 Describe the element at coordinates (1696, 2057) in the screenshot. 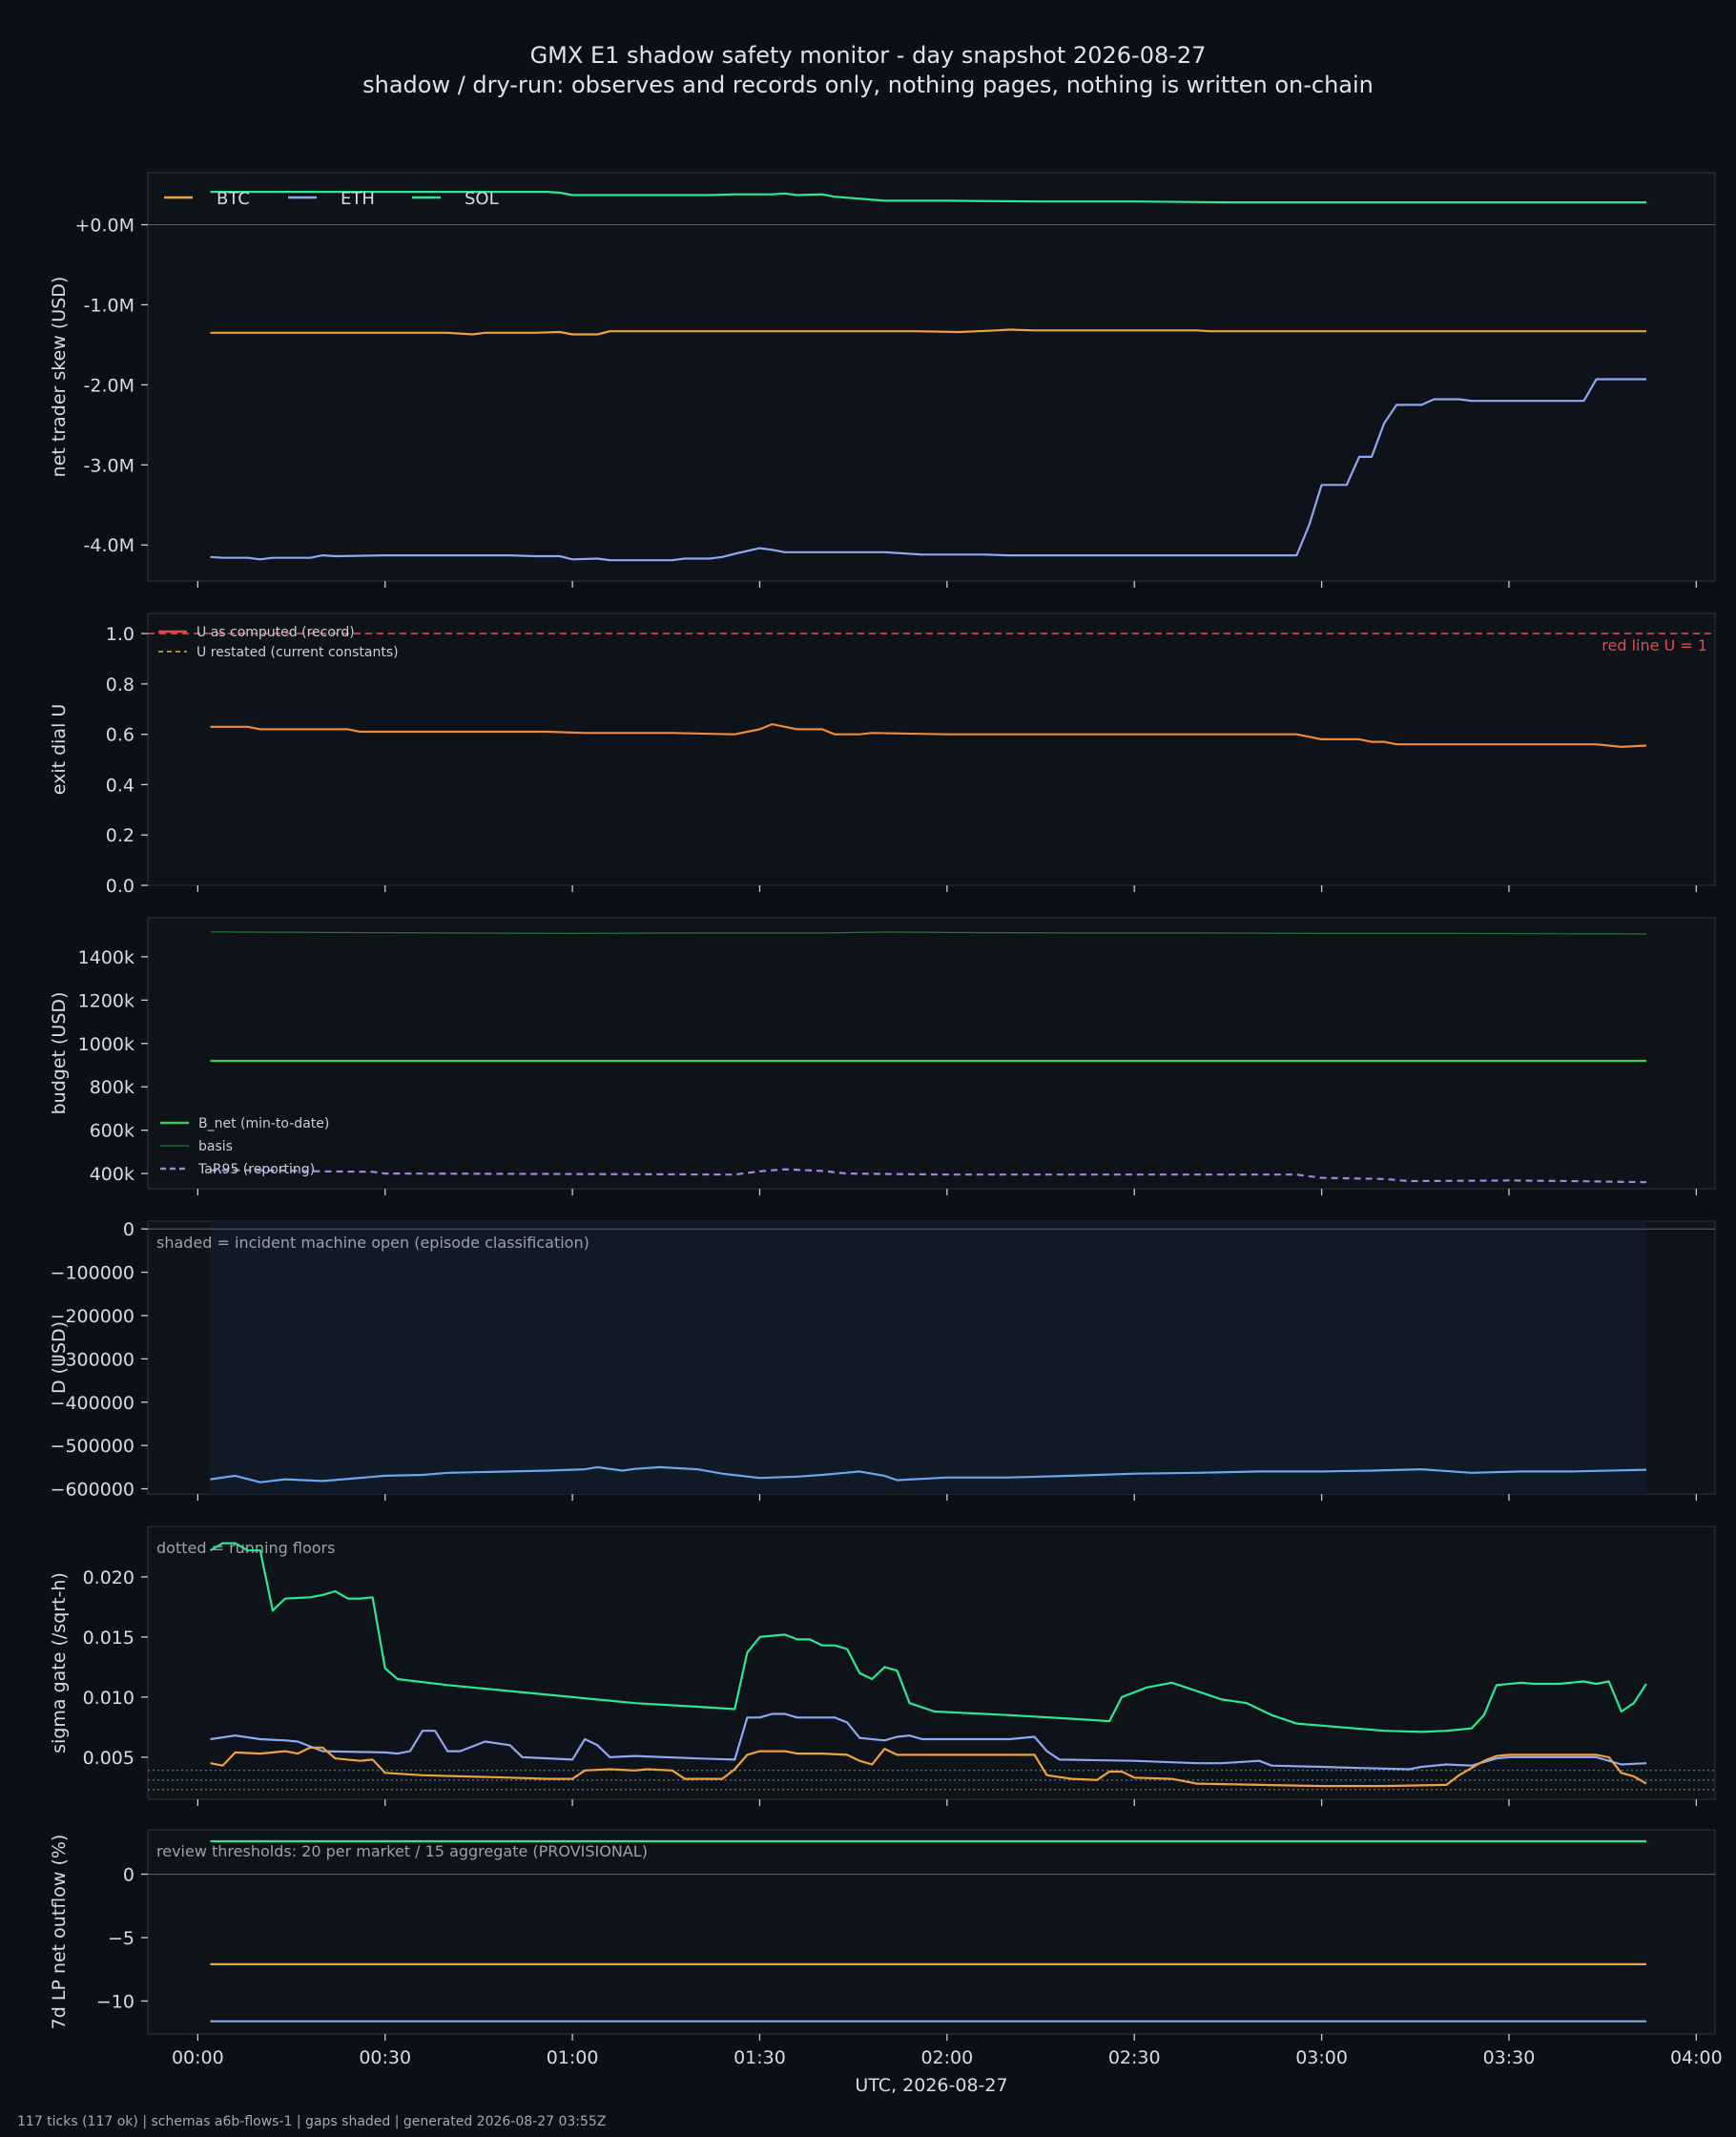

I see `x-tick-label: 04:00` at that location.